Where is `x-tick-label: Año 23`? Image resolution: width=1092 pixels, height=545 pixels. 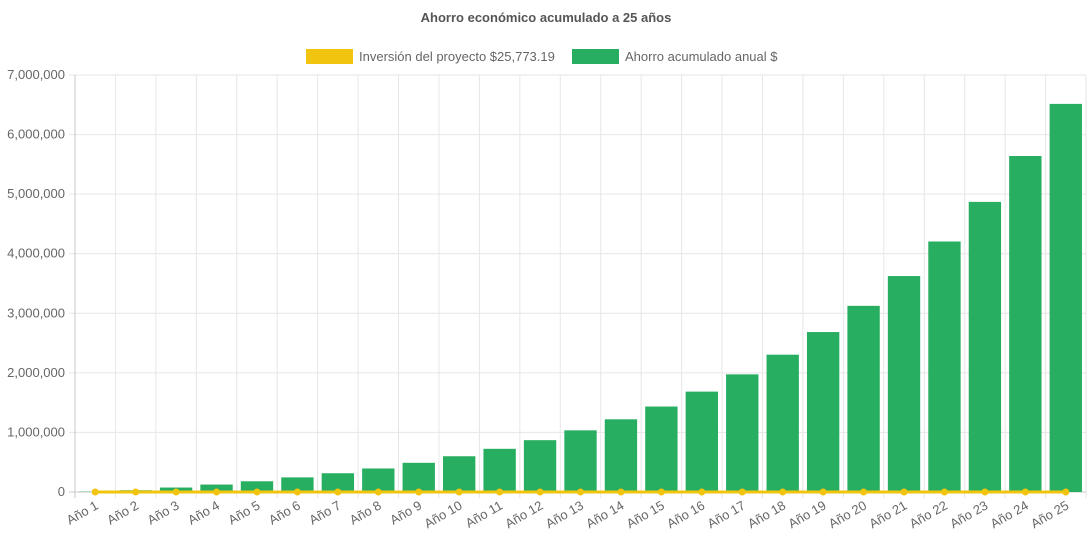 x-tick-label: Año 23 is located at coordinates (968, 515).